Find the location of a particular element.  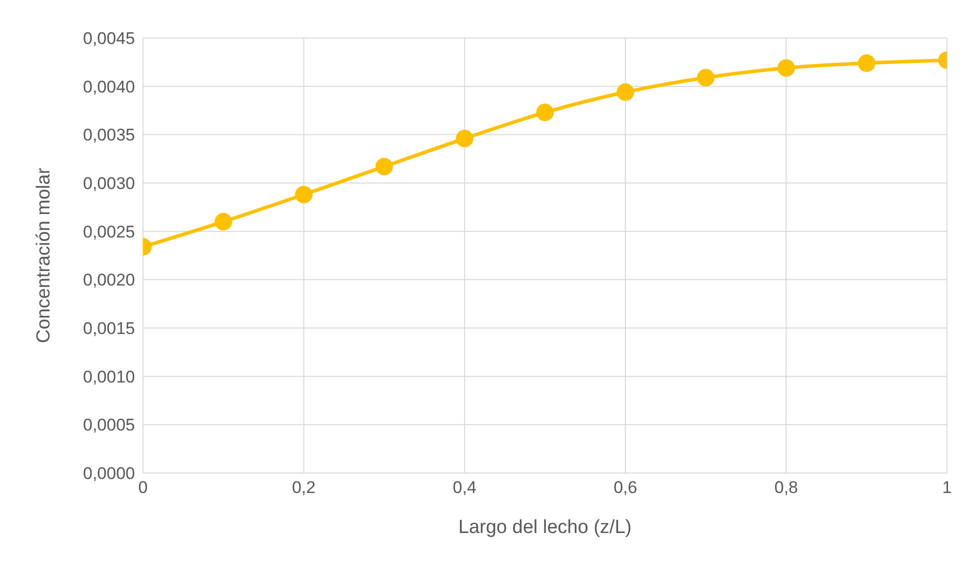

y-tick-label: 0,0015 is located at coordinates (109, 328).